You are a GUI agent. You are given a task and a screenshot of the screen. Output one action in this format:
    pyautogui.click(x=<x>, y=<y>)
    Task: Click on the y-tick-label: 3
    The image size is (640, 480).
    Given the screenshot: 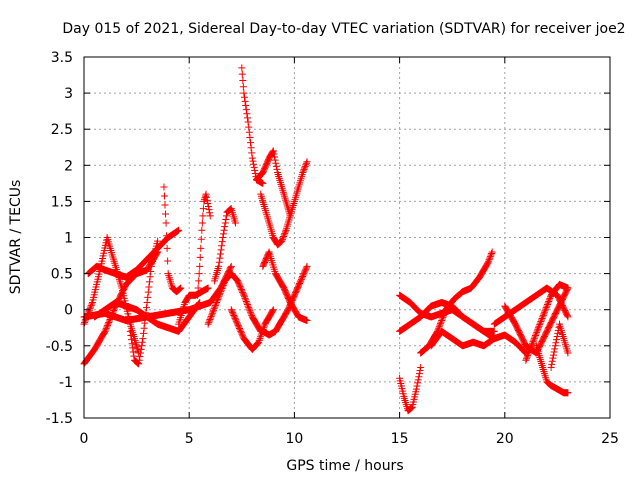 What is the action you would take?
    pyautogui.click(x=68, y=94)
    